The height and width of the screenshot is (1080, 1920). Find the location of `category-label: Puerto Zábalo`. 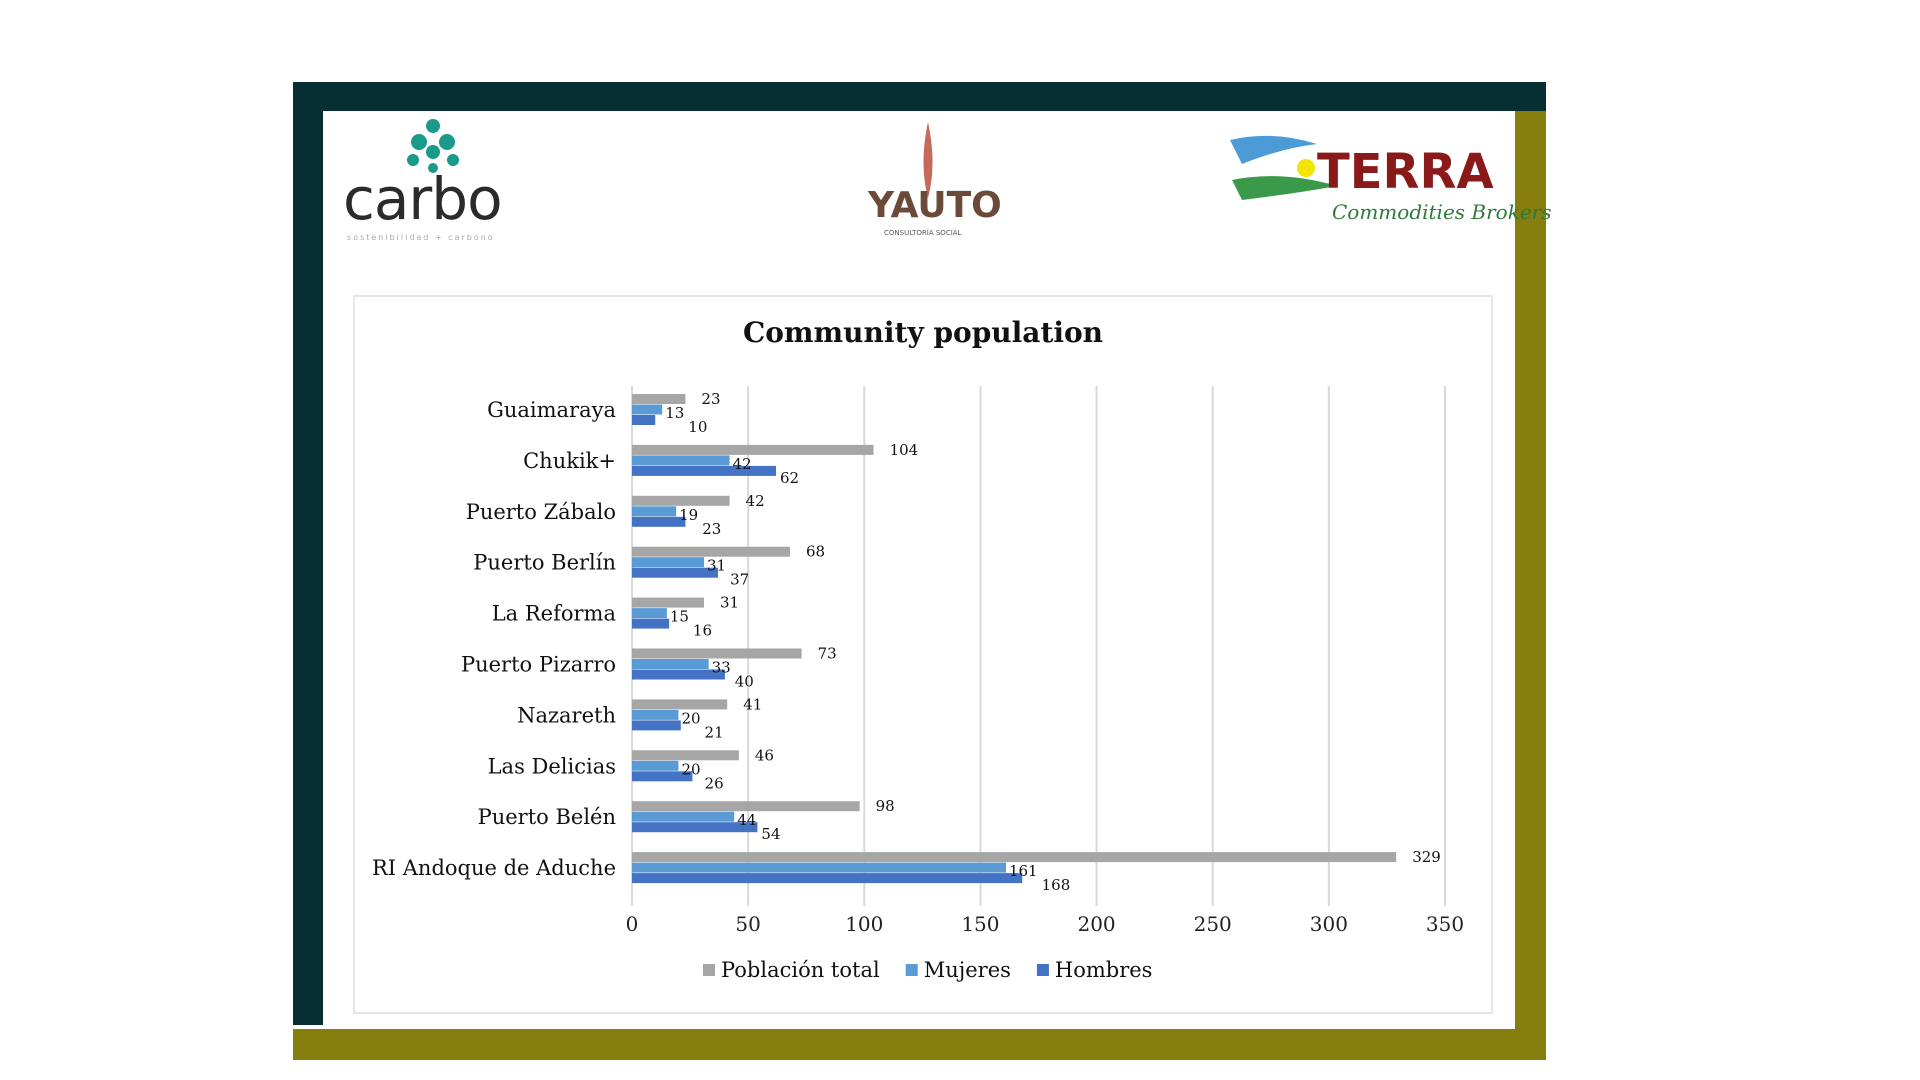

category-label: Puerto Zábalo is located at coordinates (541, 512).